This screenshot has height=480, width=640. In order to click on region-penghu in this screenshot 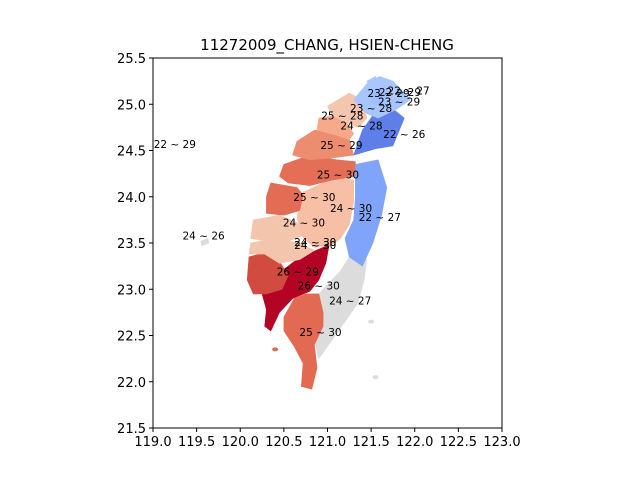, I will do `click(205, 242)`.